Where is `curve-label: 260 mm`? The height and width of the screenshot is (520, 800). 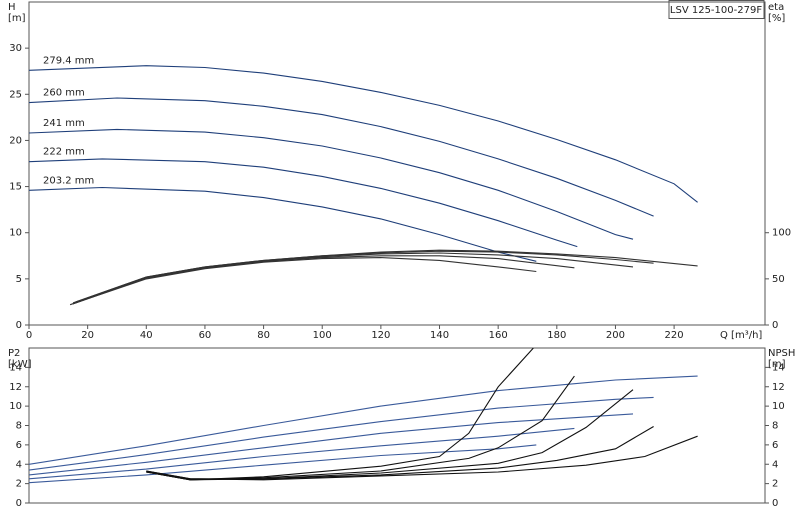 curve-label: 260 mm is located at coordinates (64, 93).